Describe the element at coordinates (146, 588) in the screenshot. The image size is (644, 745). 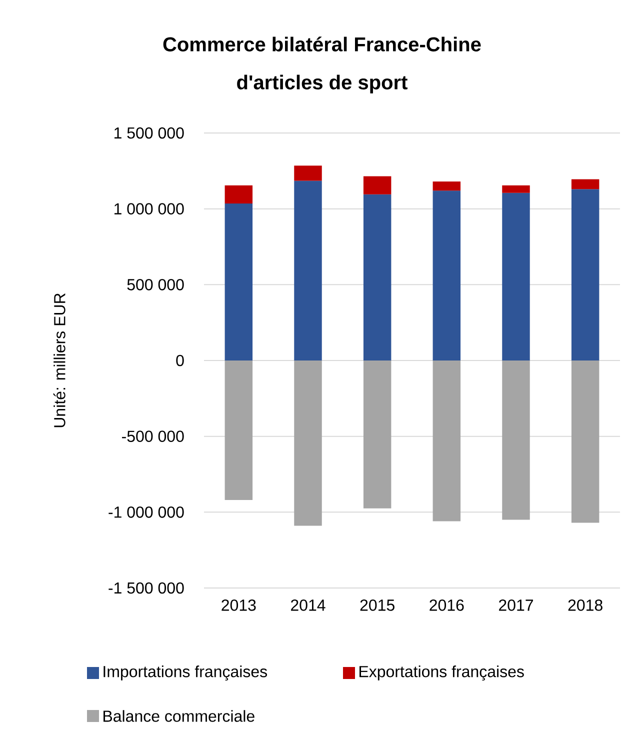
I see `y-tick-label: -1 500 000` at that location.